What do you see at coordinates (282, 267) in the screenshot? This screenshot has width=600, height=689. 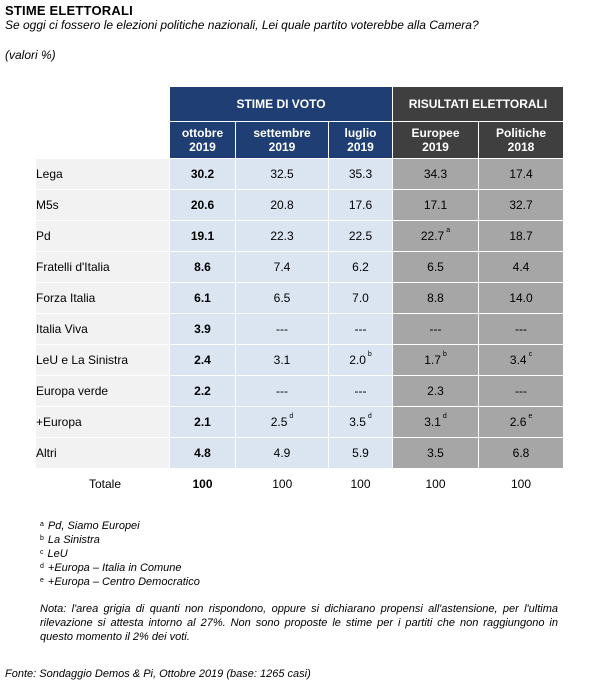 I see `value-september: 7.4` at bounding box center [282, 267].